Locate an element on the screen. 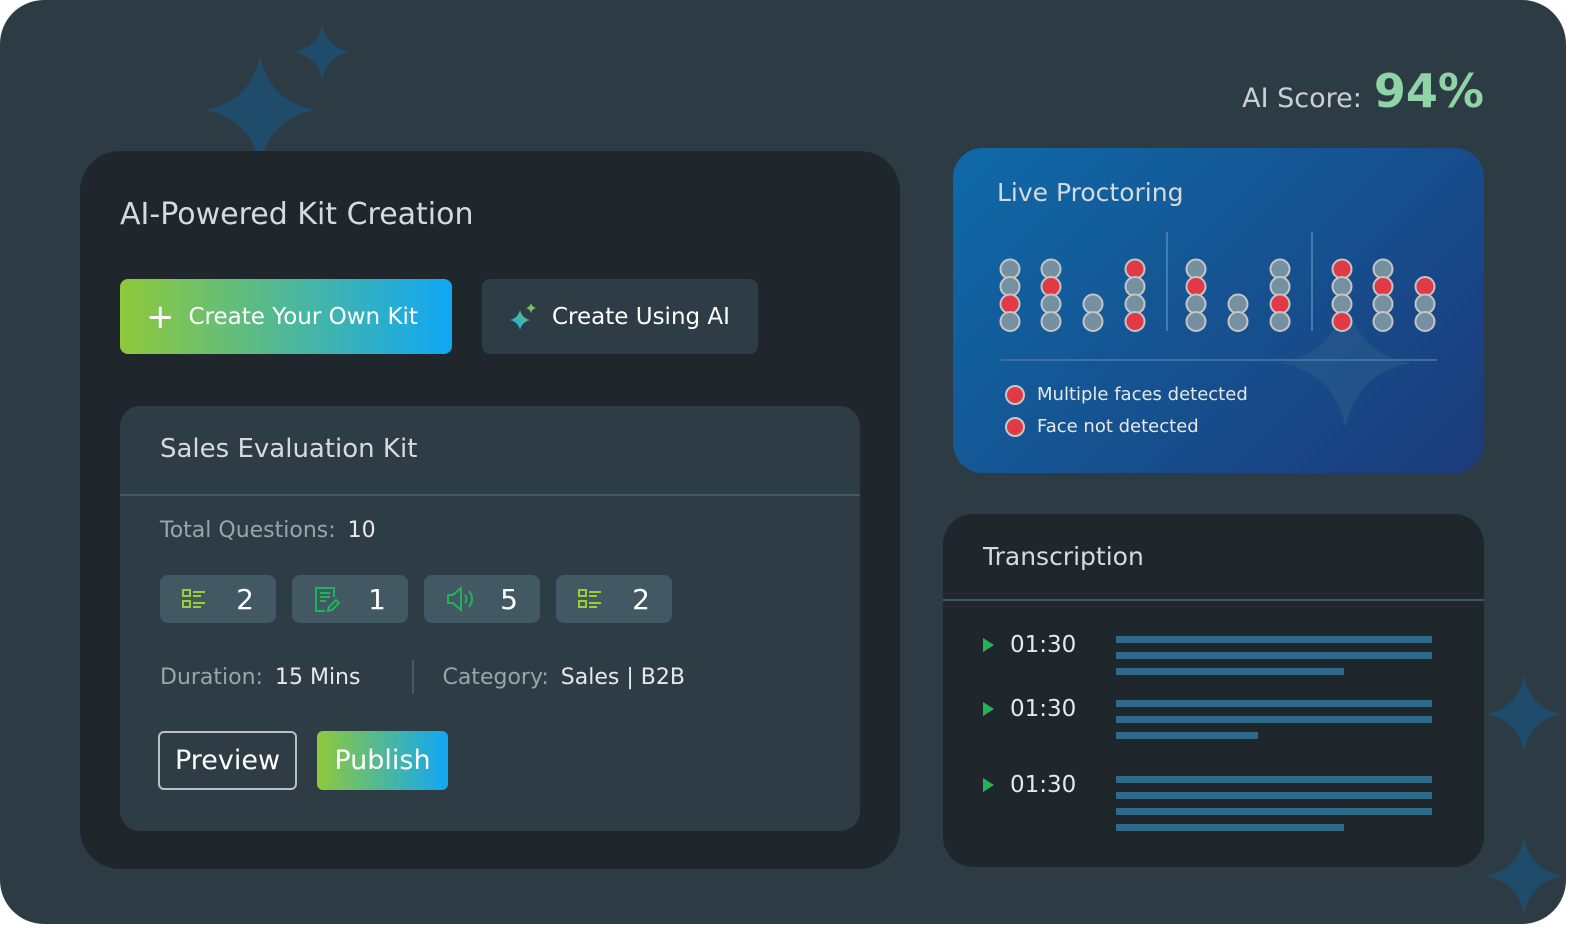 The height and width of the screenshot is (928, 1576). speaker-icon is located at coordinates (460, 599).